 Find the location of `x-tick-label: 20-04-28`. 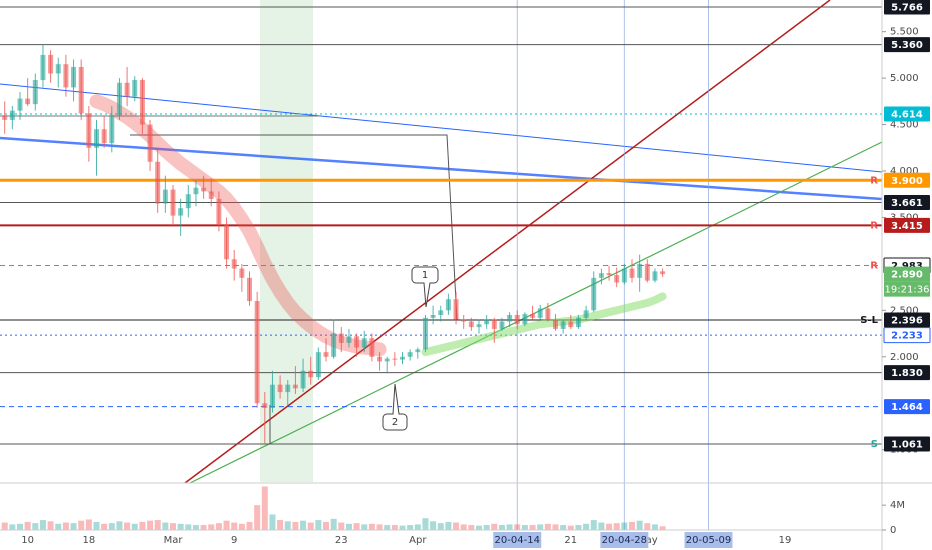

x-tick-label: 20-04-28 is located at coordinates (624, 540).